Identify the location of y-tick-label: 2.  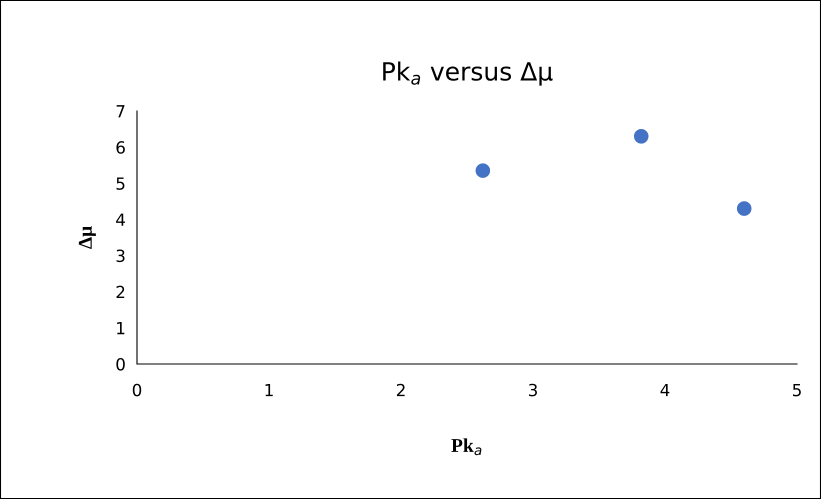
(120, 292).